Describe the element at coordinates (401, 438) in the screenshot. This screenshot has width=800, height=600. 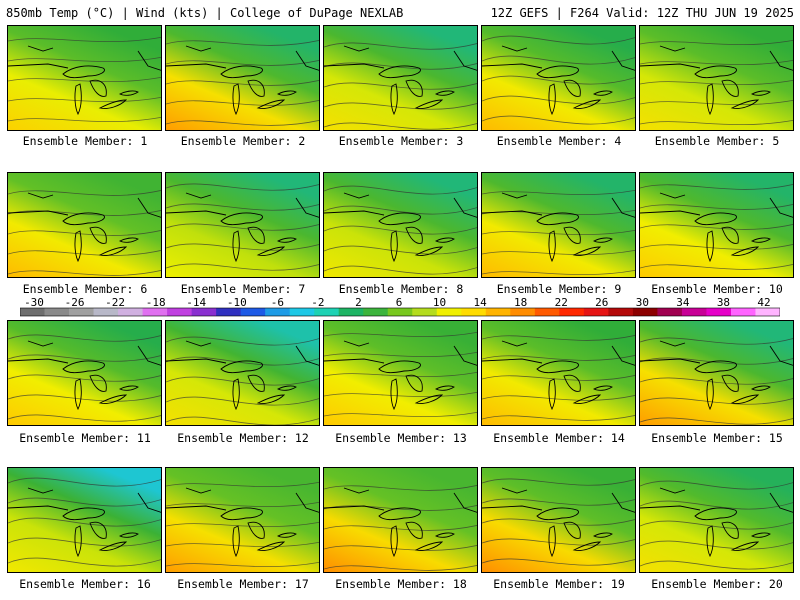
I see `member-caption: Ensemble Member: 13` at that location.